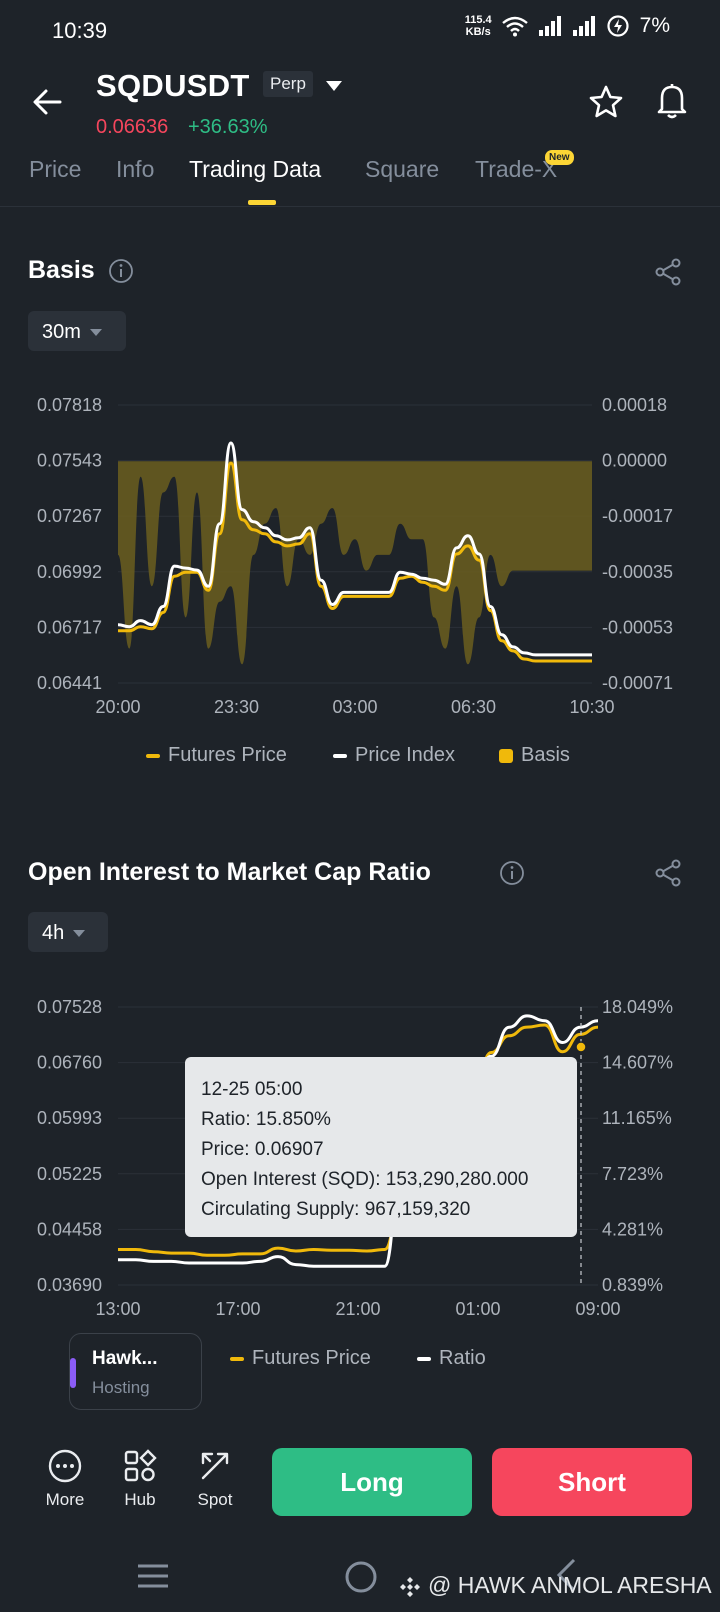 This screenshot has height=1612, width=720. Describe the element at coordinates (506, 755) in the screenshot. I see `basis-swatch` at that location.